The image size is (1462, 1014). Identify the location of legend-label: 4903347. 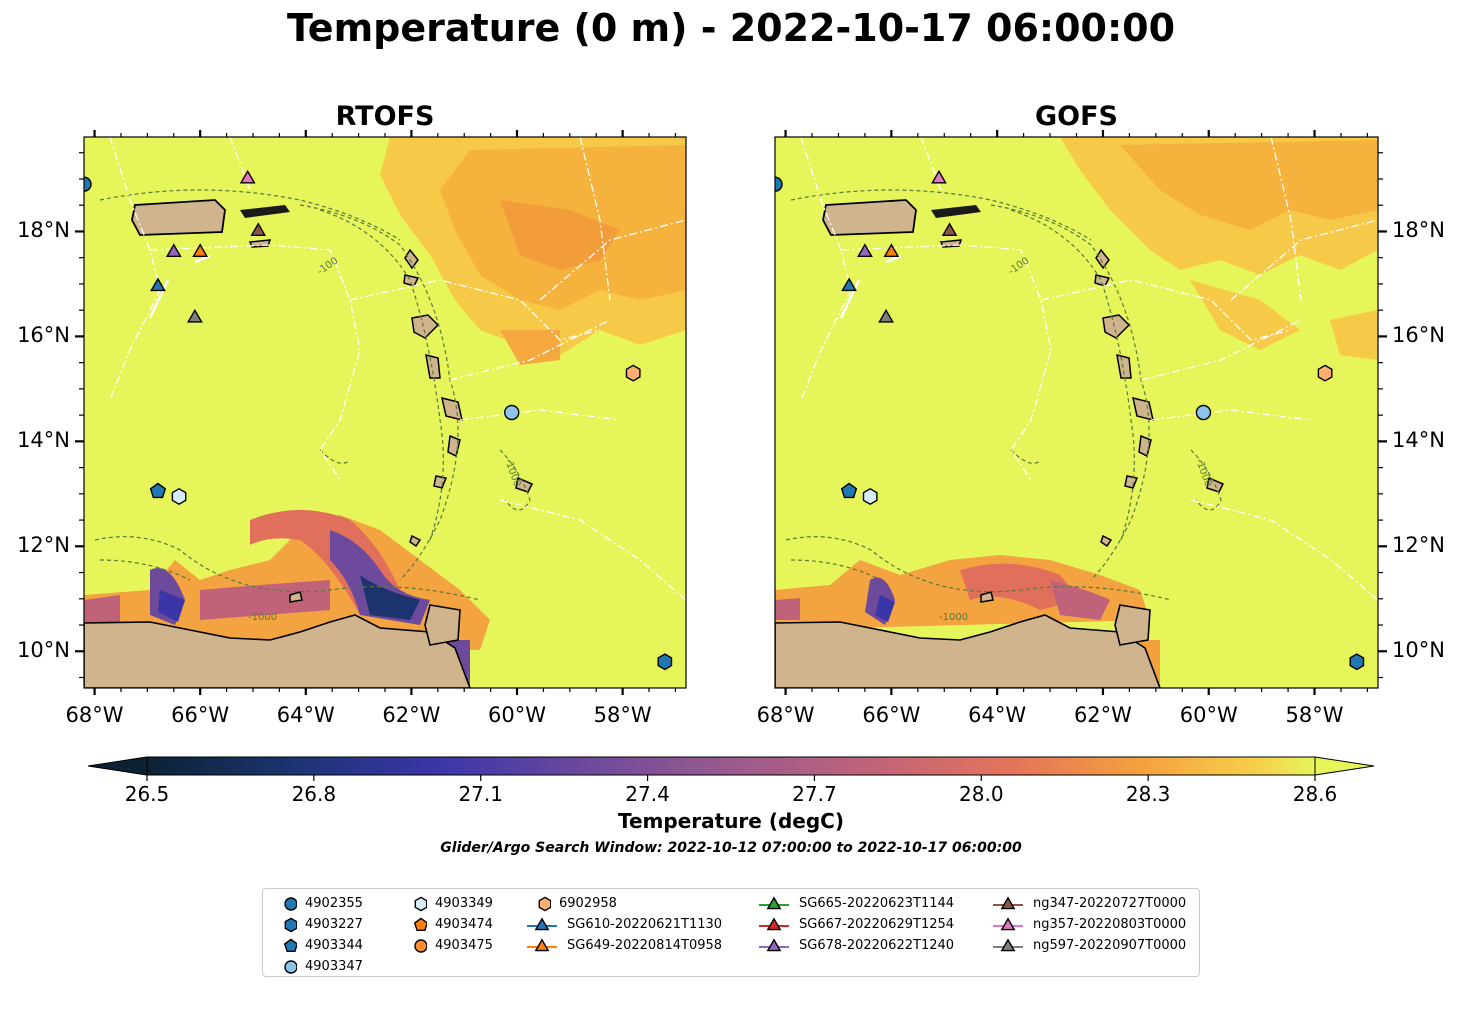
(334, 966).